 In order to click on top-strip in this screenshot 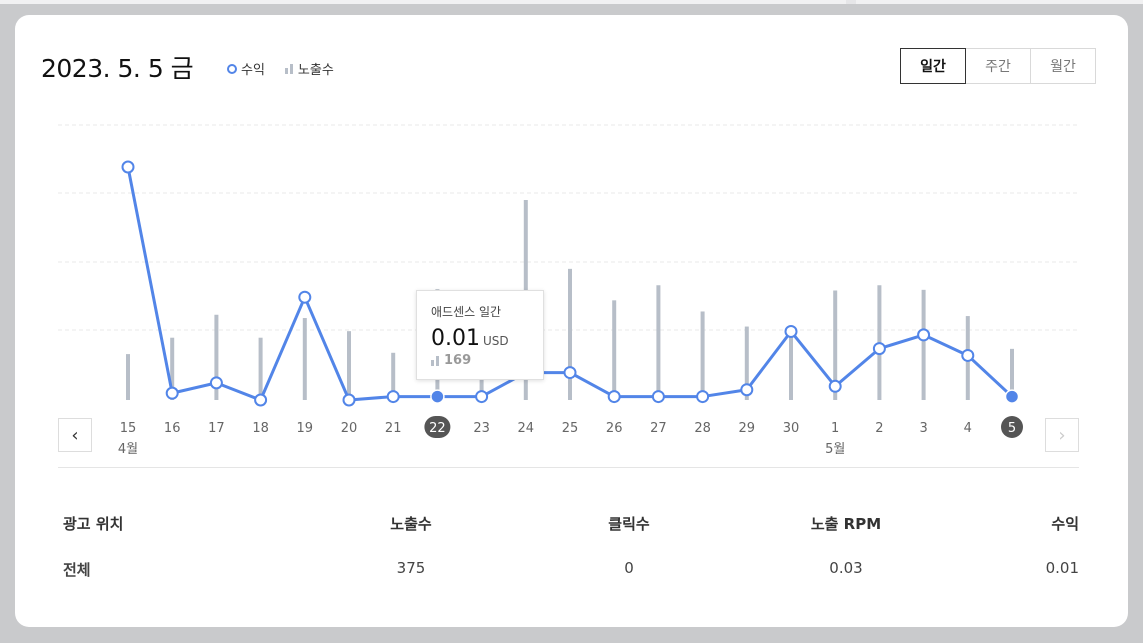, I will do `click(571, 2)`.